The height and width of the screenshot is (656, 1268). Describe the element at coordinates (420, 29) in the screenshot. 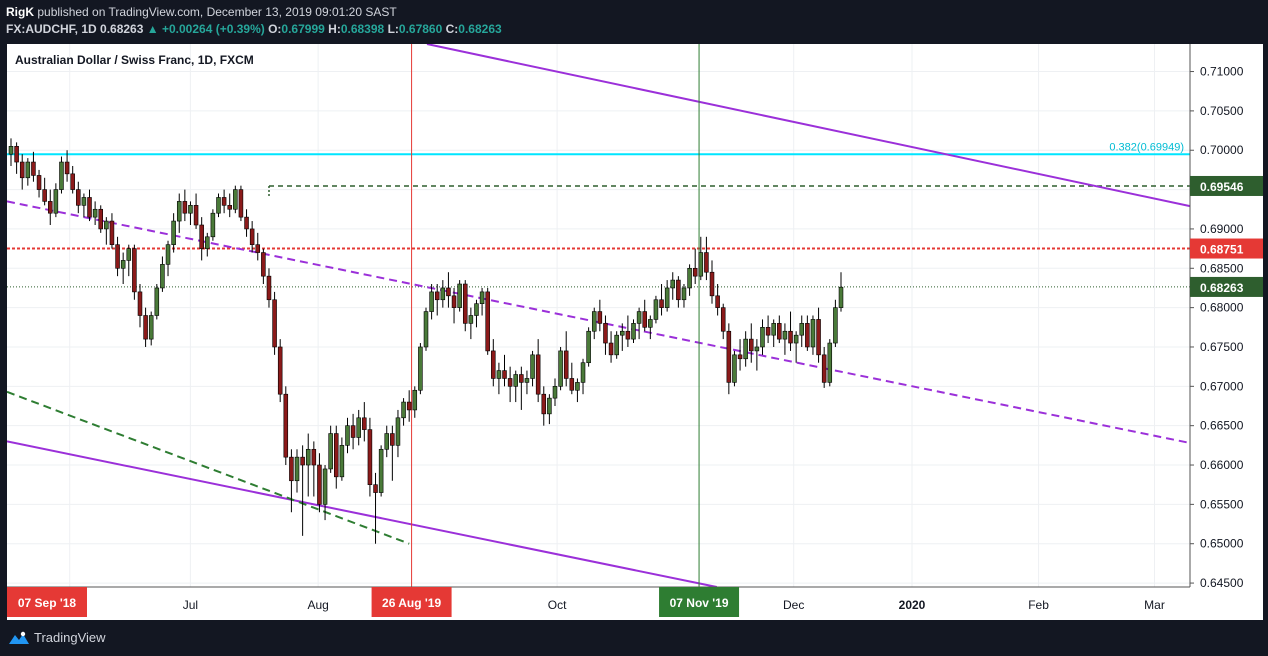

I see `low-value: 0.67860` at that location.